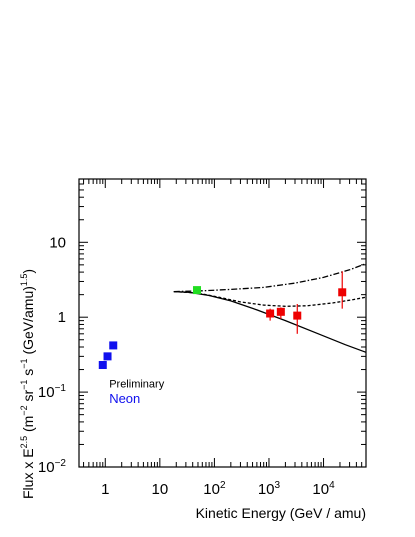 The width and height of the screenshot is (415, 537). What do you see at coordinates (137, 385) in the screenshot?
I see `annotation-label: Preliminary` at bounding box center [137, 385].